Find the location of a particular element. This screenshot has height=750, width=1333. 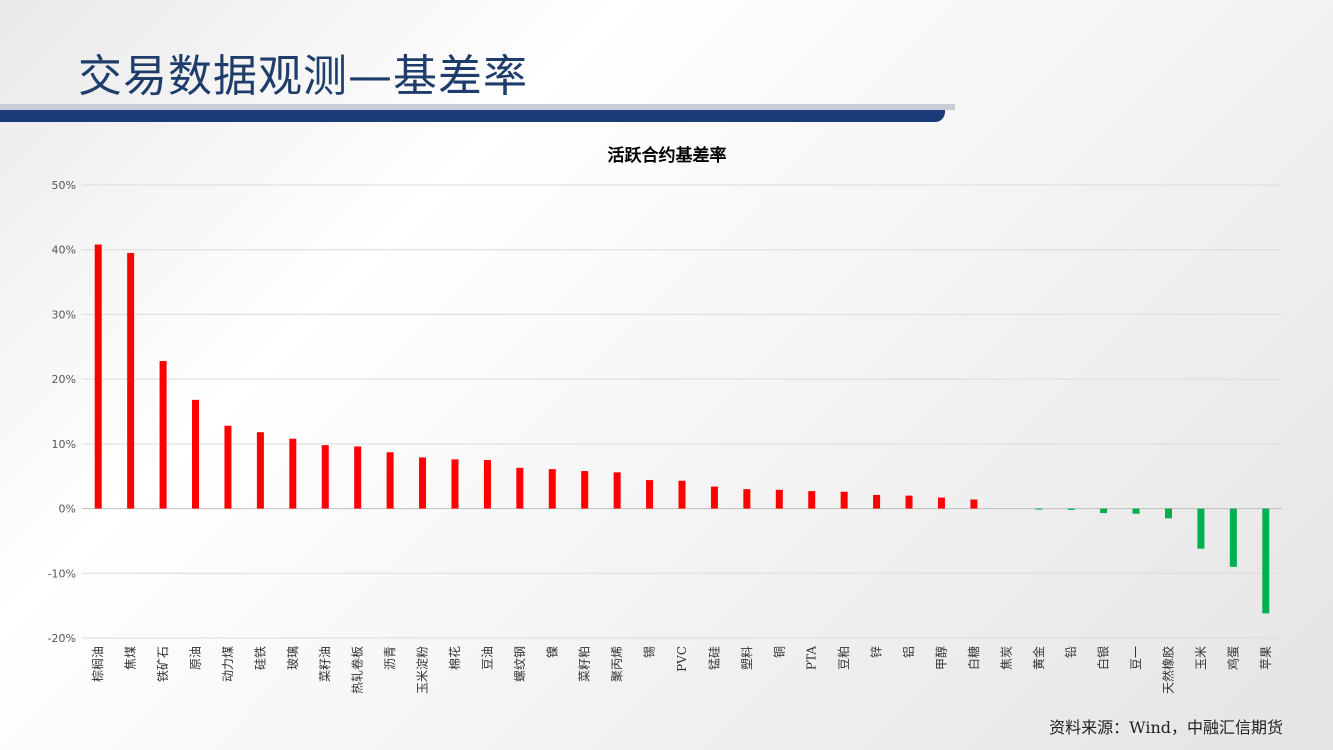

page-title: 交易数据观测—基差率 is located at coordinates (303, 76).